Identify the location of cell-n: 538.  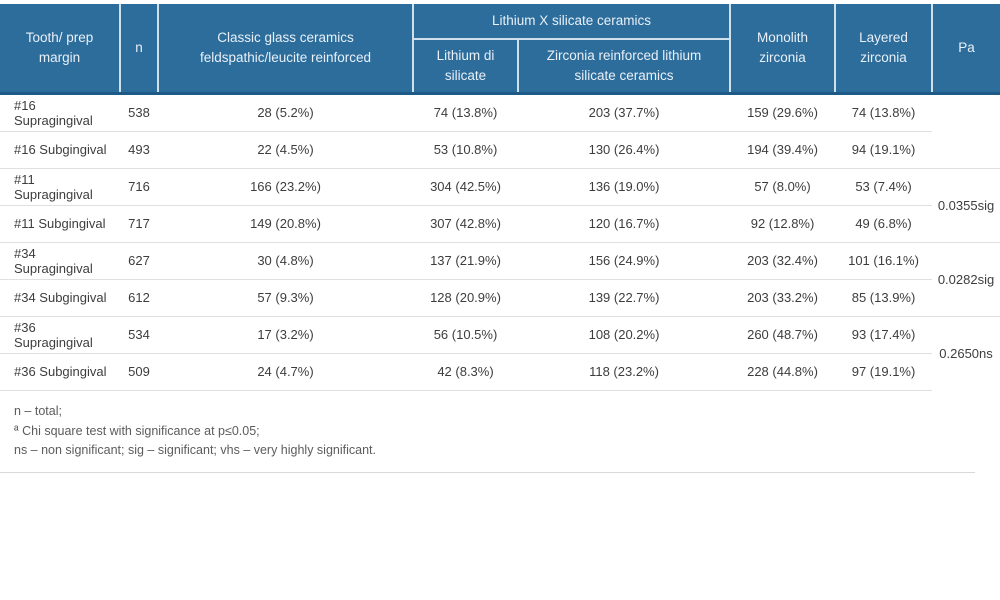
(139, 112).